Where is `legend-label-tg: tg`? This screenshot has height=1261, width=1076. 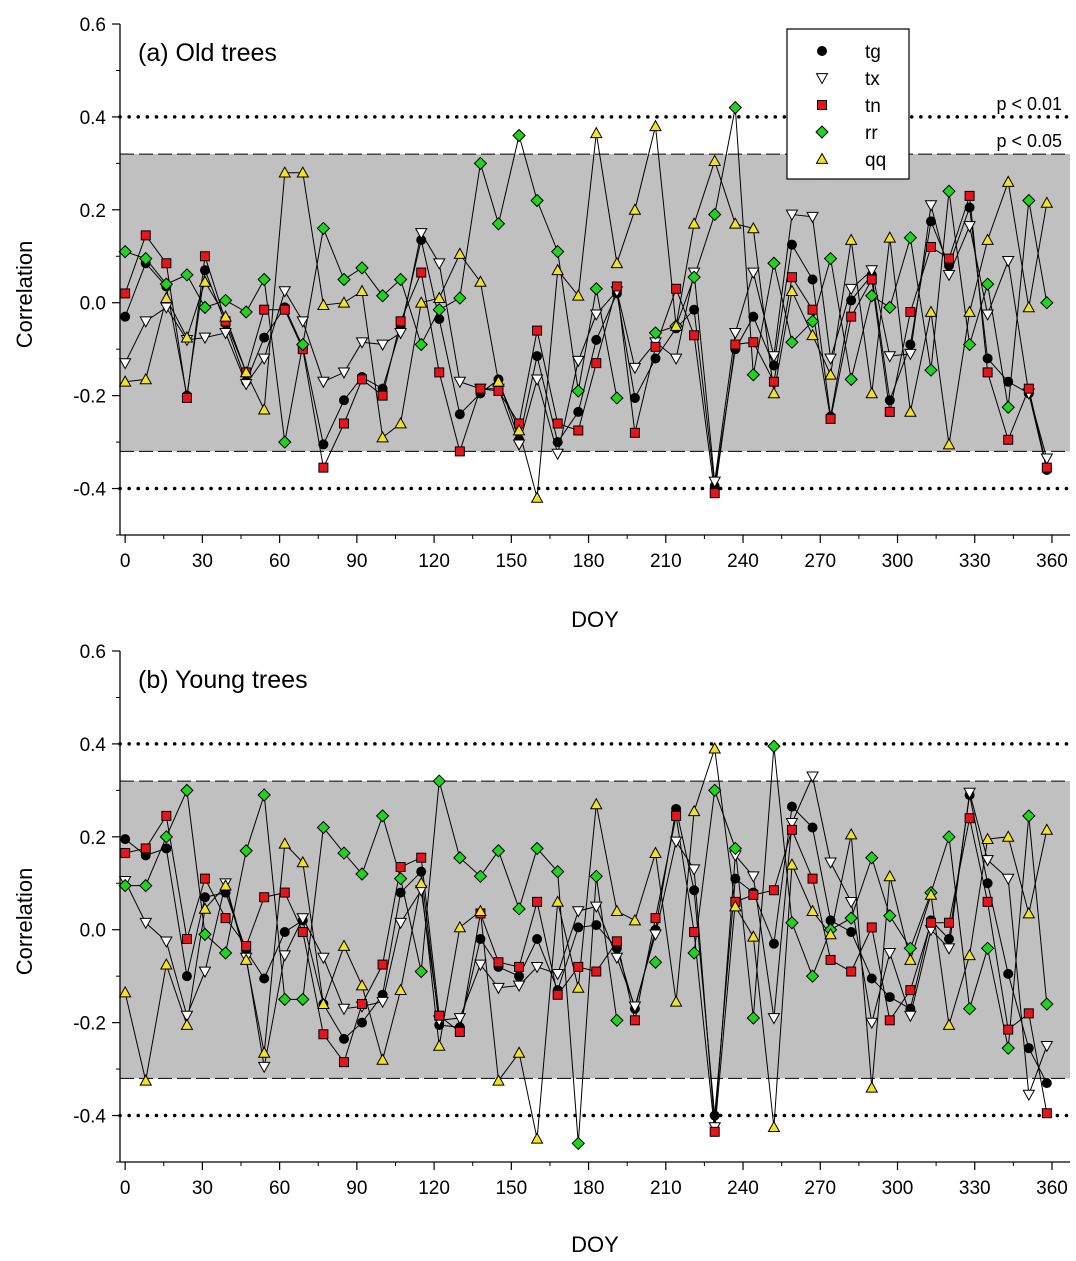
legend-label-tg: tg is located at coordinates (873, 52).